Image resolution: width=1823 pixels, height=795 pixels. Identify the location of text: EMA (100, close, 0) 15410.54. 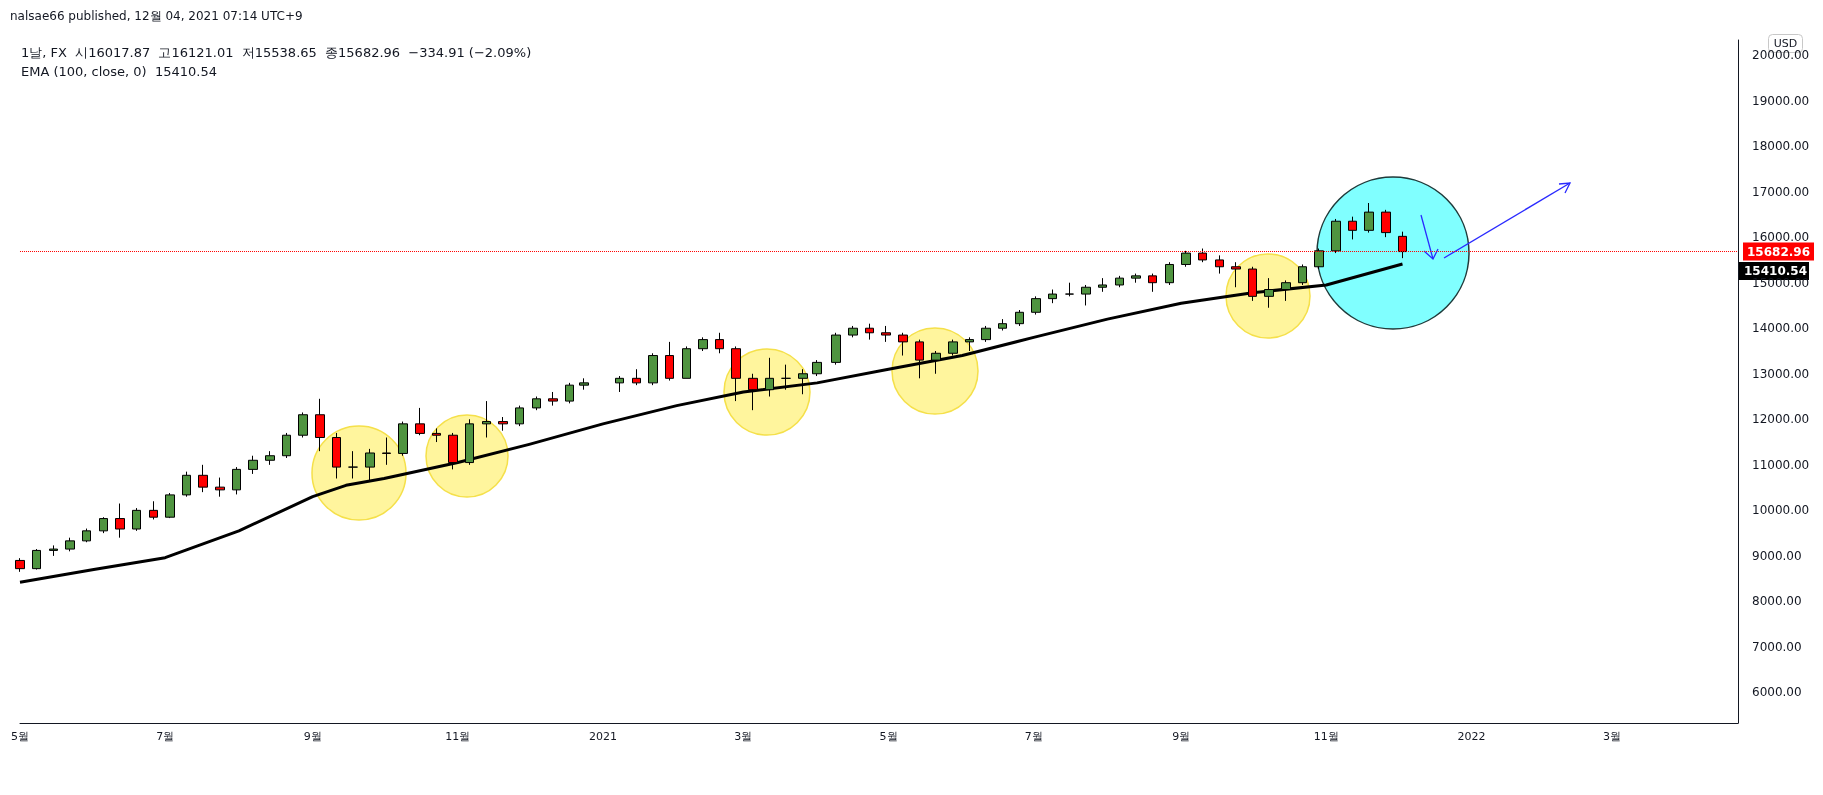
(119, 71).